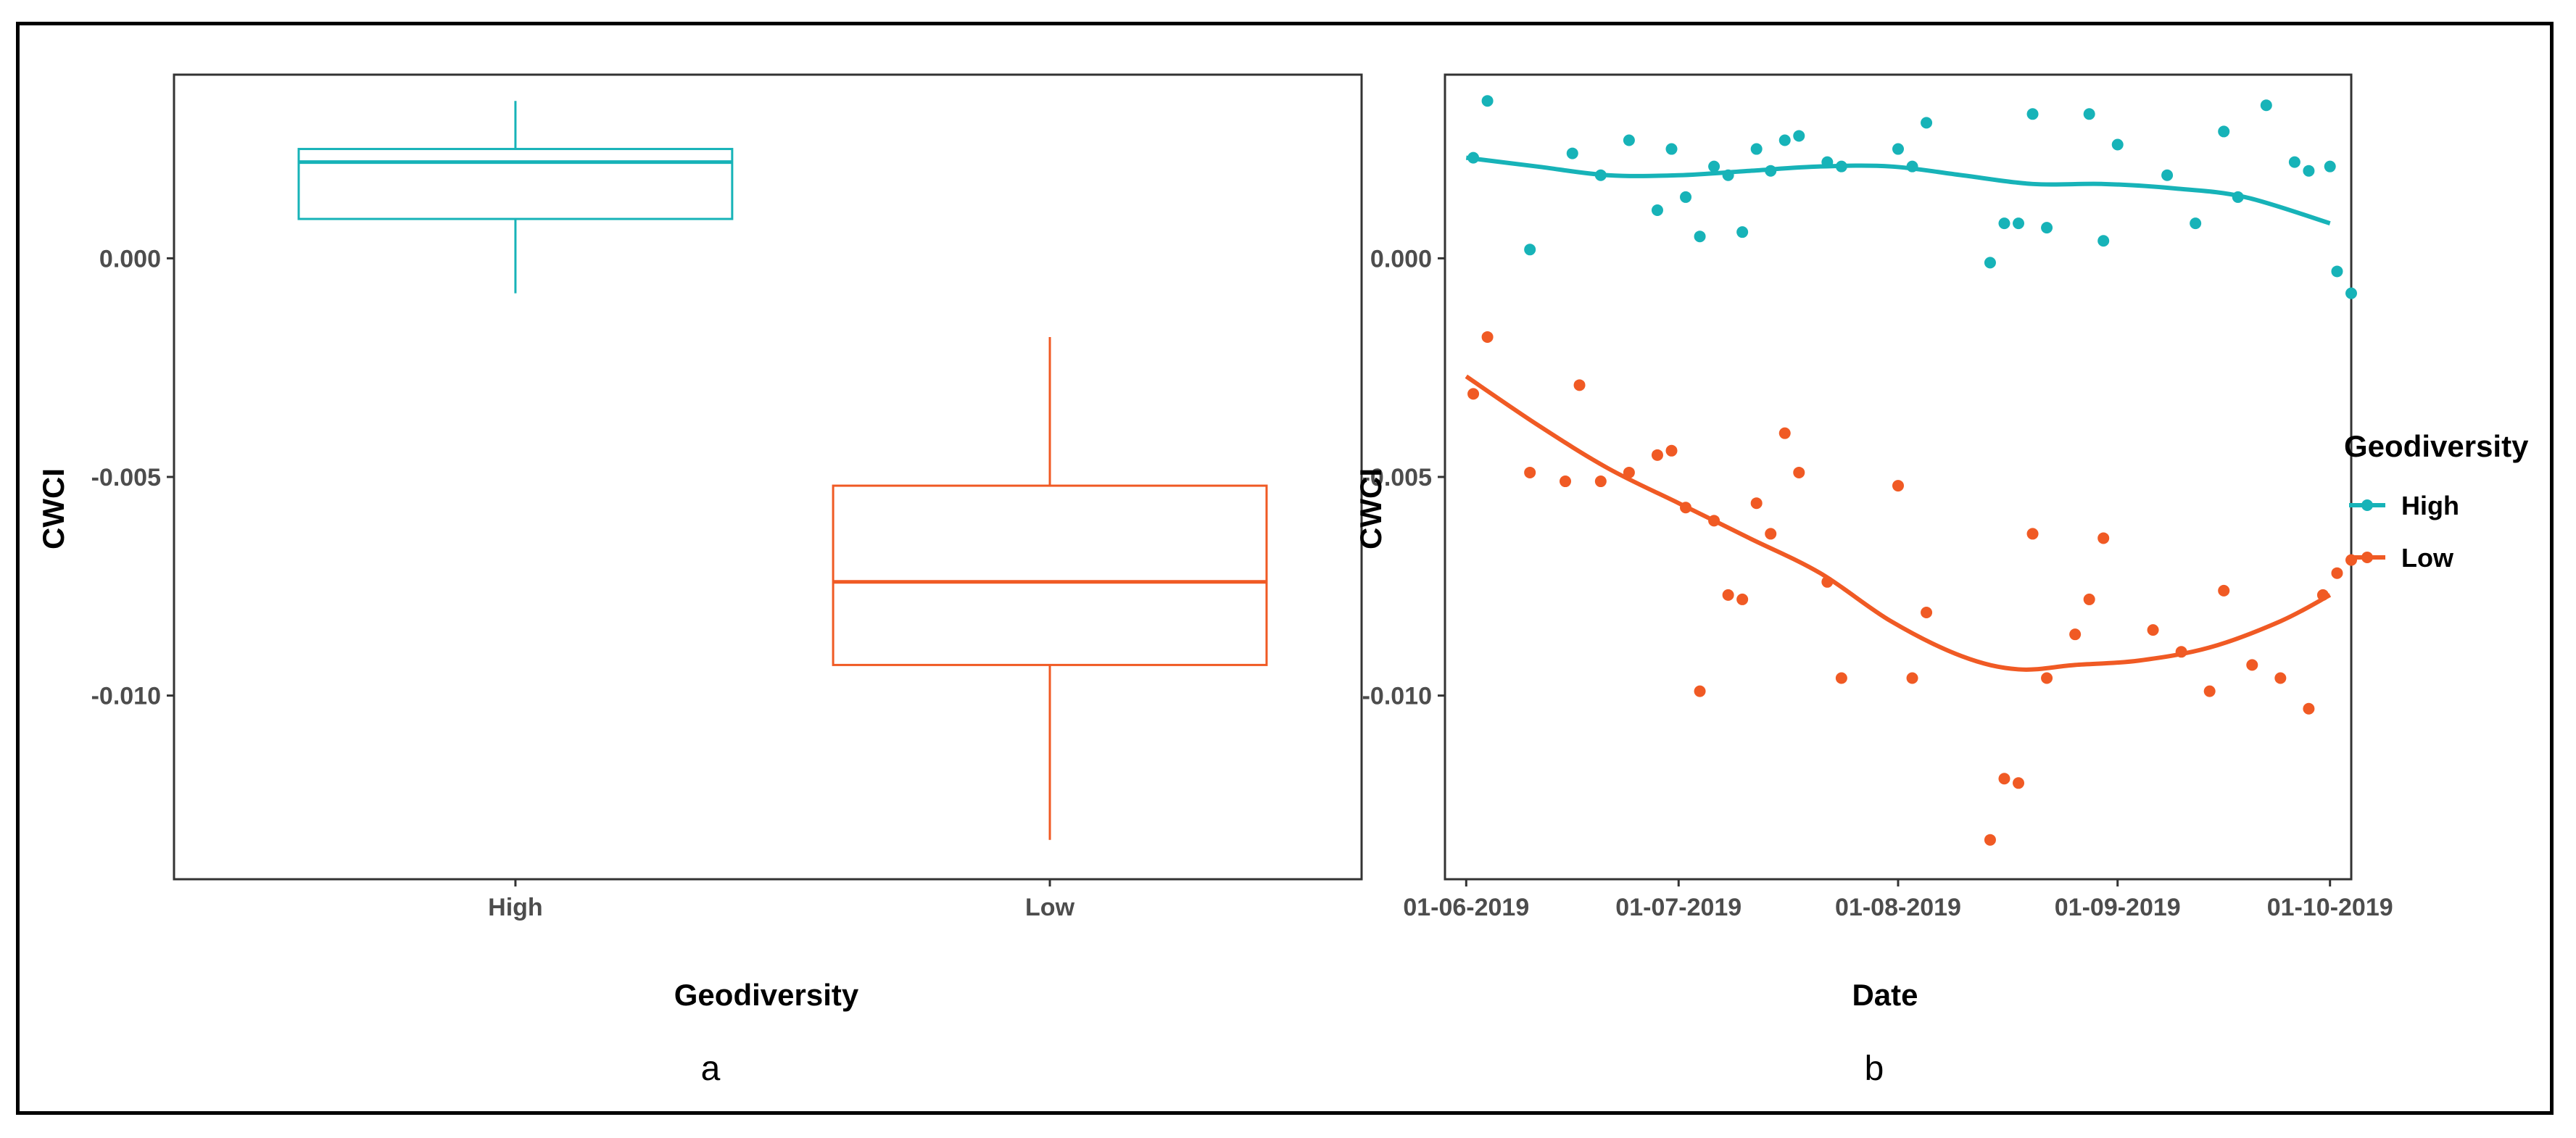 This screenshot has width=2576, height=1138. I want to click on y-tick-label: -0.010, so click(1397, 696).